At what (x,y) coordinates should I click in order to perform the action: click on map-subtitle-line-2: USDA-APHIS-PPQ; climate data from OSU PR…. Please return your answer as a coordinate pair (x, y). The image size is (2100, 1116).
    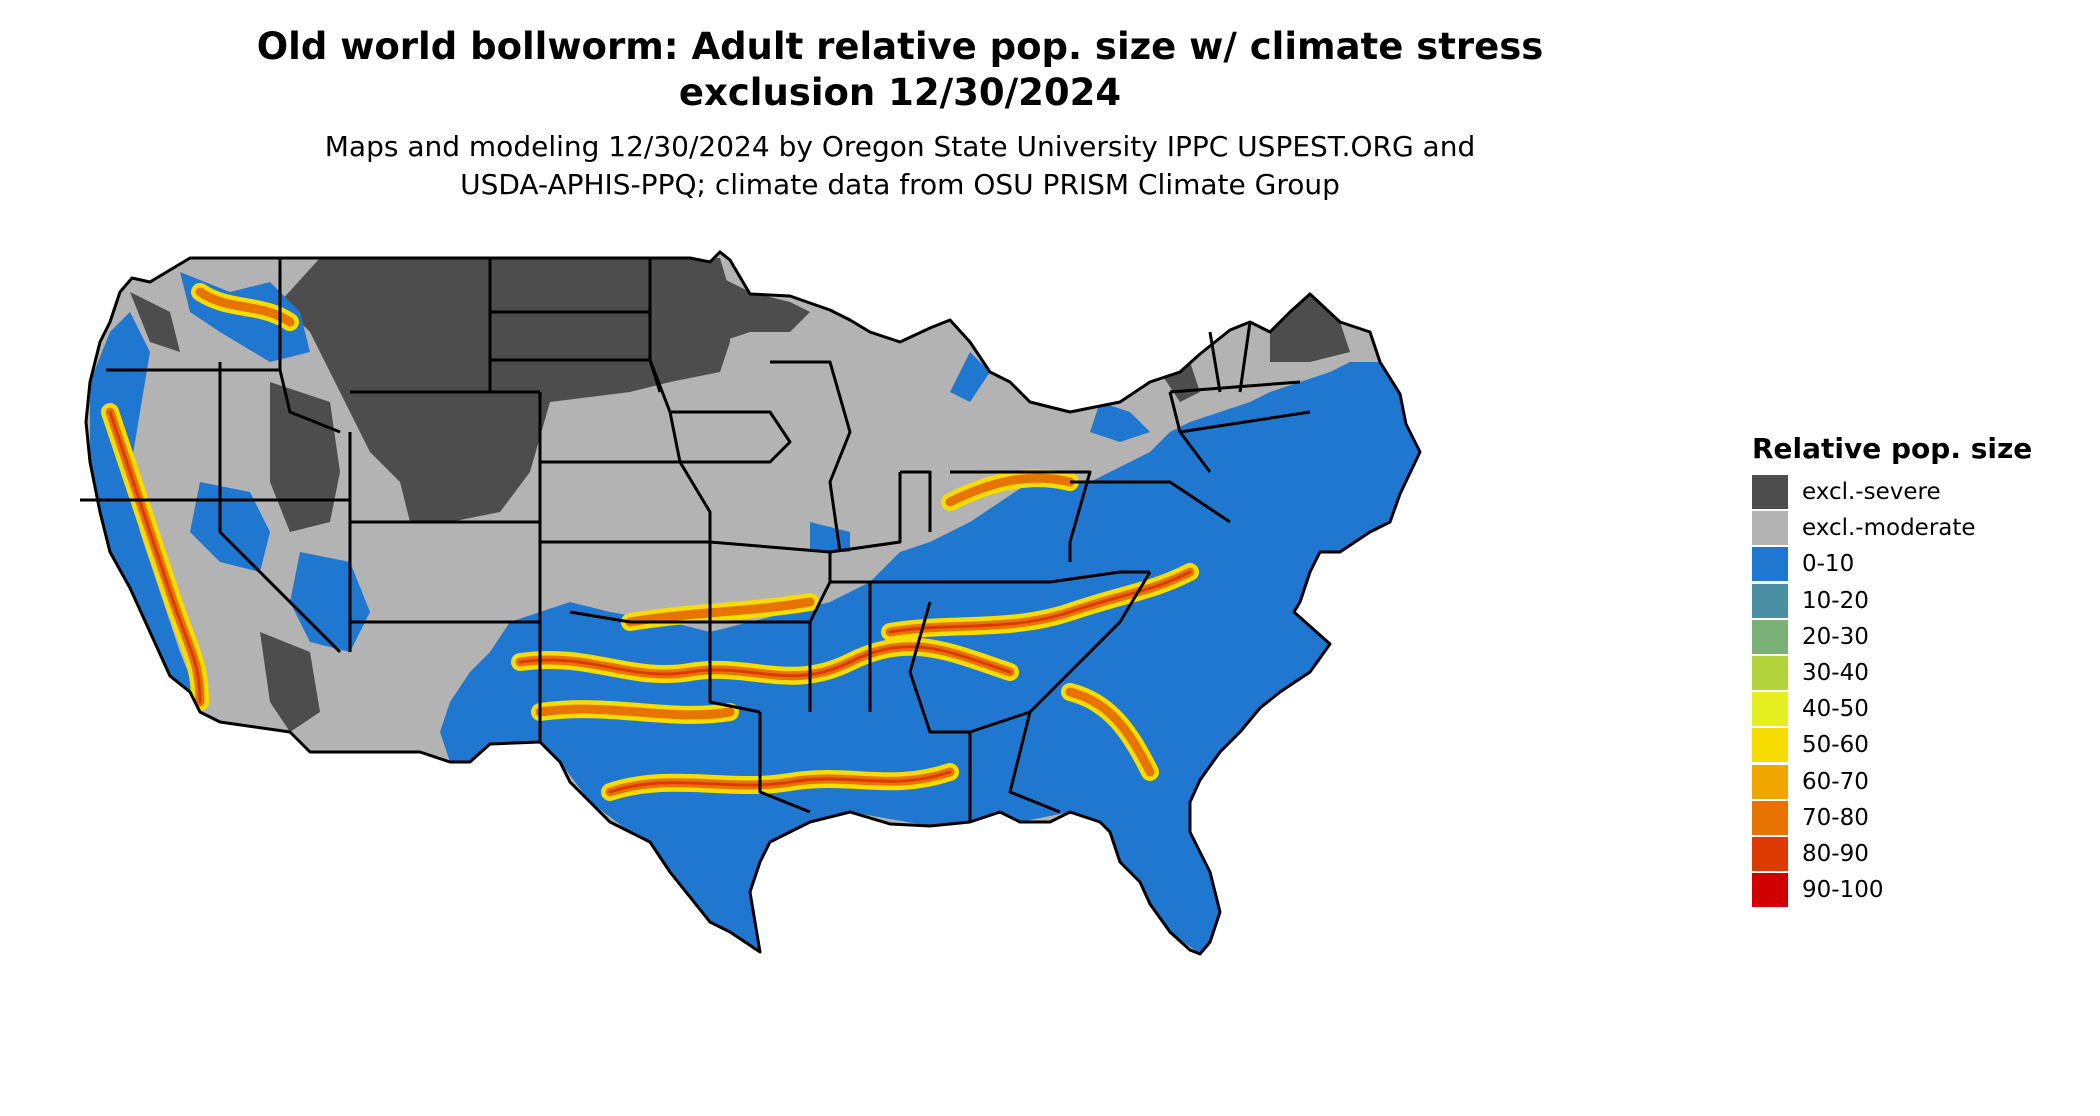
    Looking at the image, I should click on (900, 184).